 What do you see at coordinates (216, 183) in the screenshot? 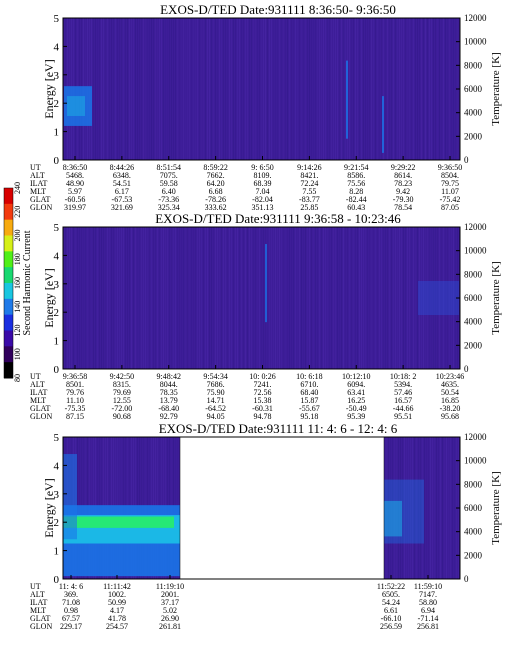
I see `ephemeris-value: 64.20` at bounding box center [216, 183].